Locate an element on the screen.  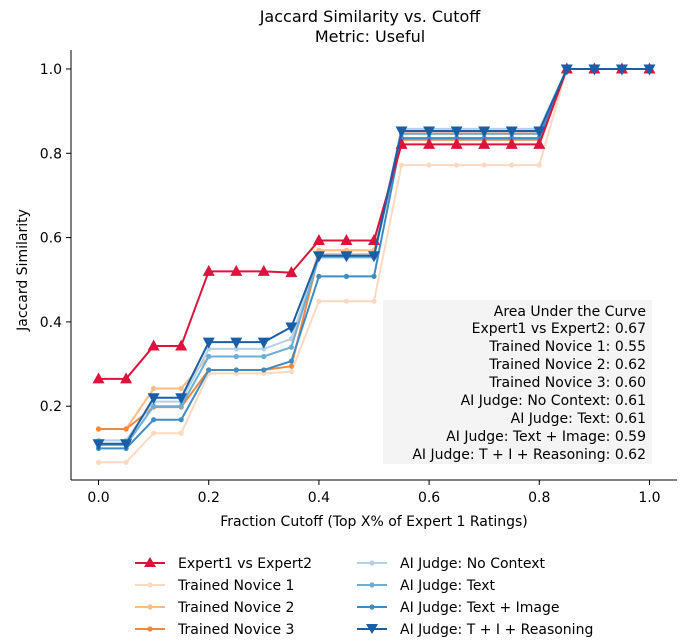
legend-label: Expert1 vs Expert2 is located at coordinates (245, 564).